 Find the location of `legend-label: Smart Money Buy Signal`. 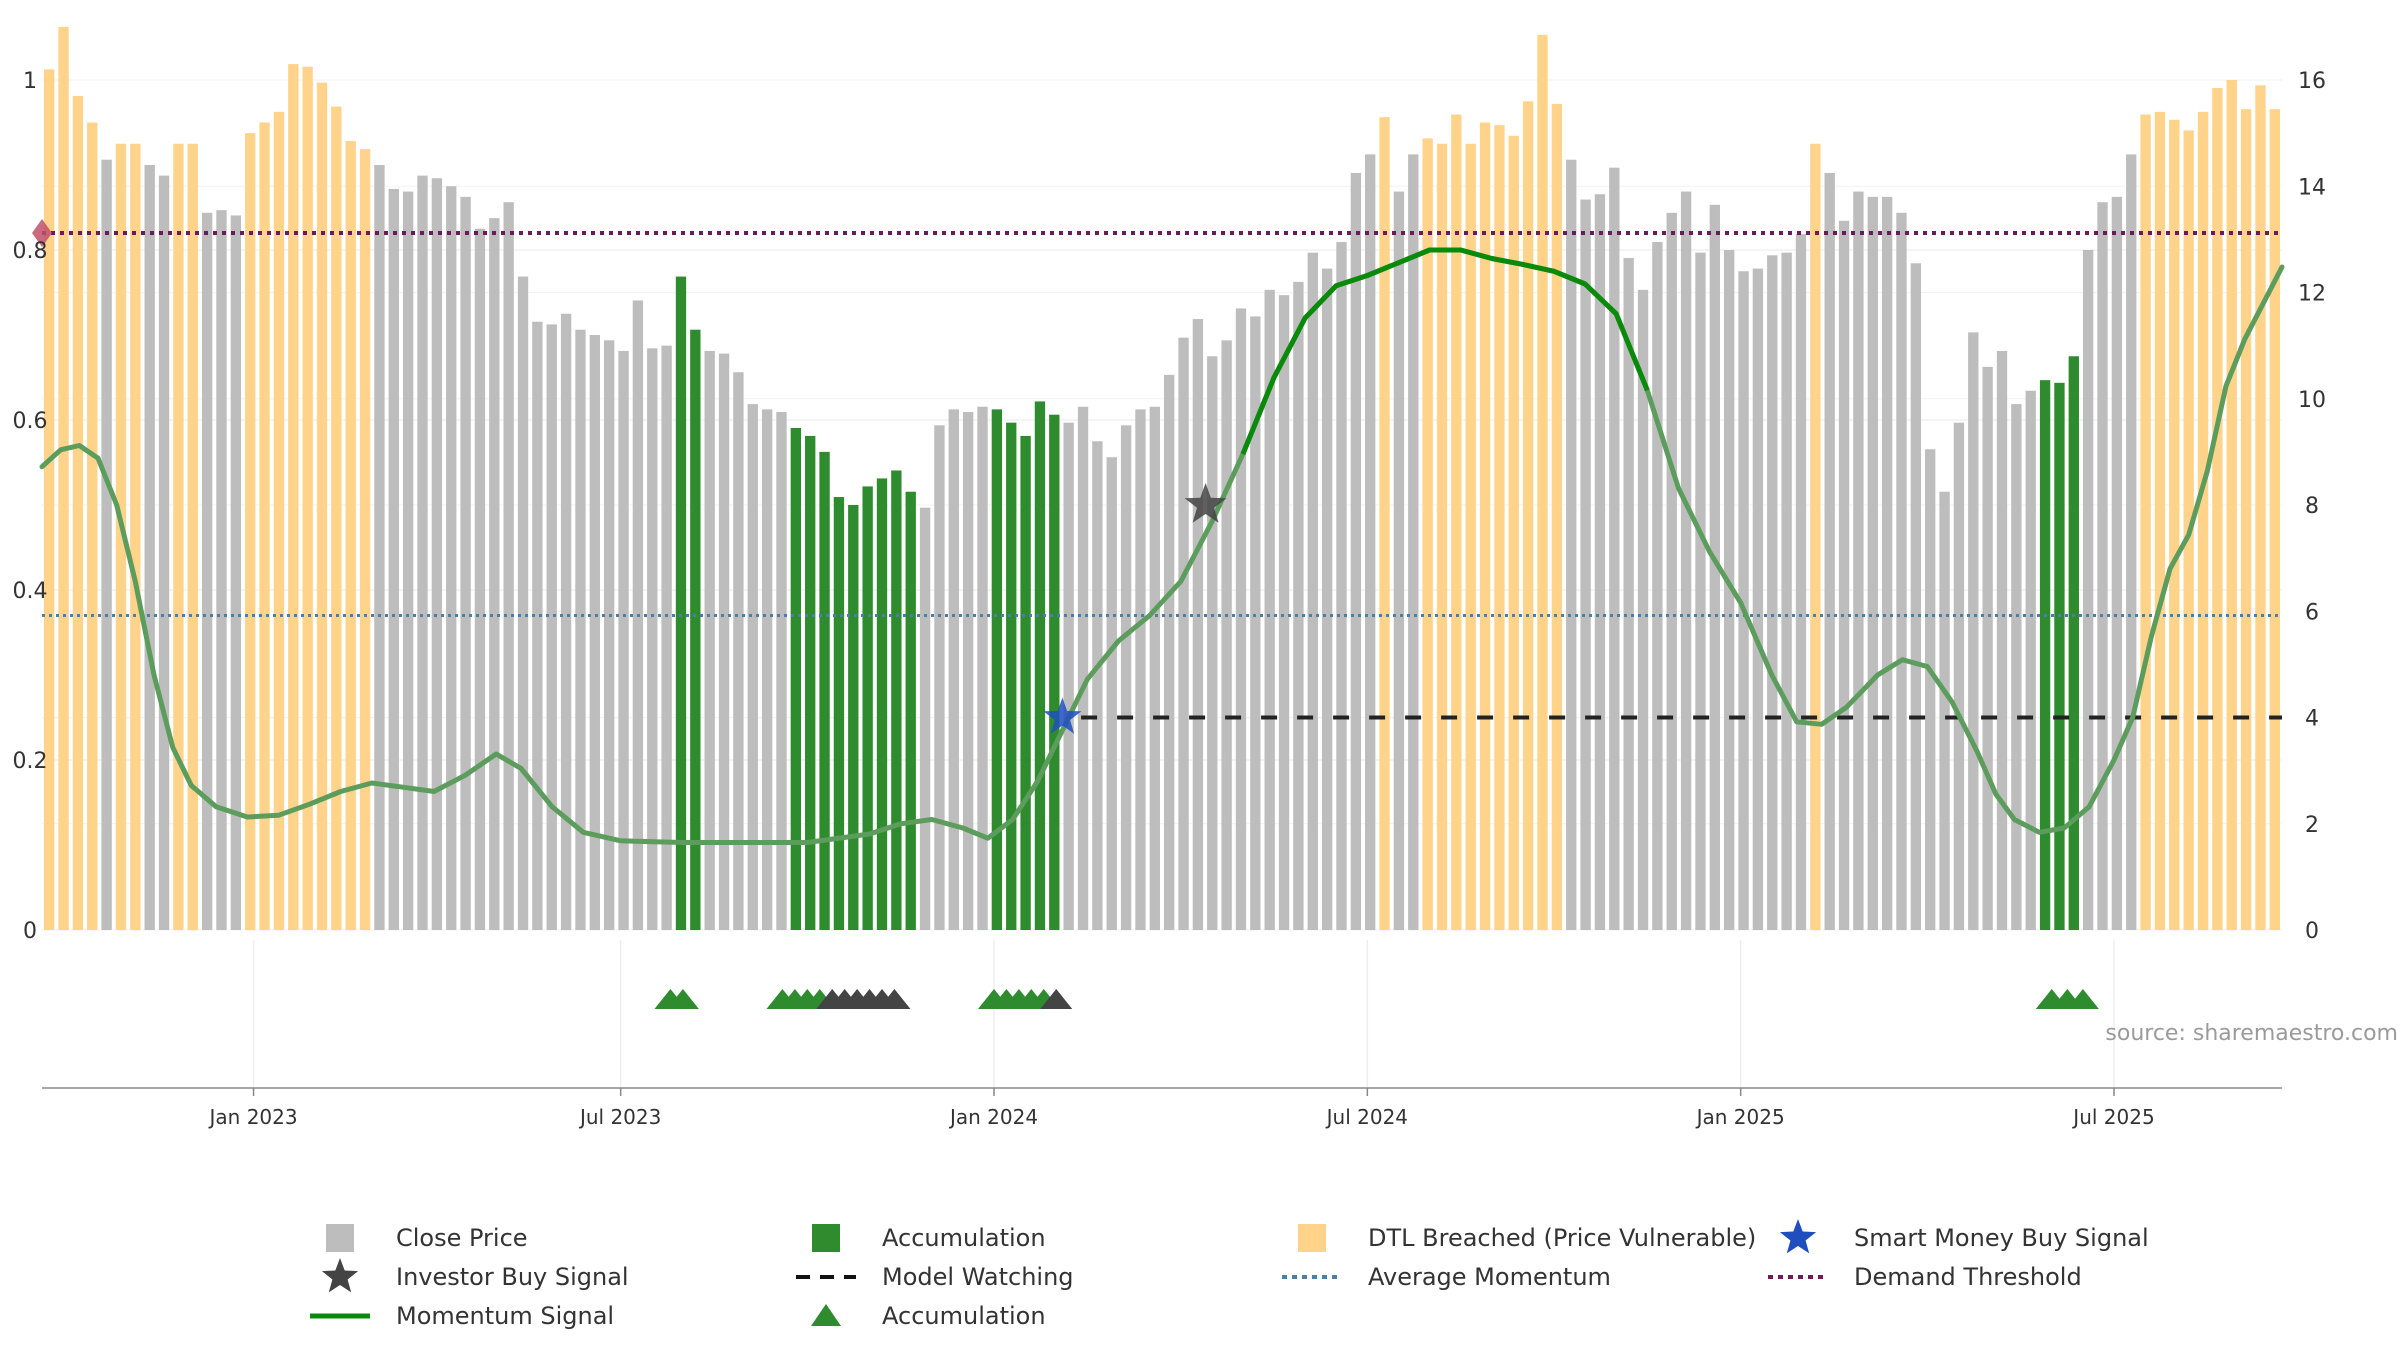

legend-label: Smart Money Buy Signal is located at coordinates (2001, 1238).